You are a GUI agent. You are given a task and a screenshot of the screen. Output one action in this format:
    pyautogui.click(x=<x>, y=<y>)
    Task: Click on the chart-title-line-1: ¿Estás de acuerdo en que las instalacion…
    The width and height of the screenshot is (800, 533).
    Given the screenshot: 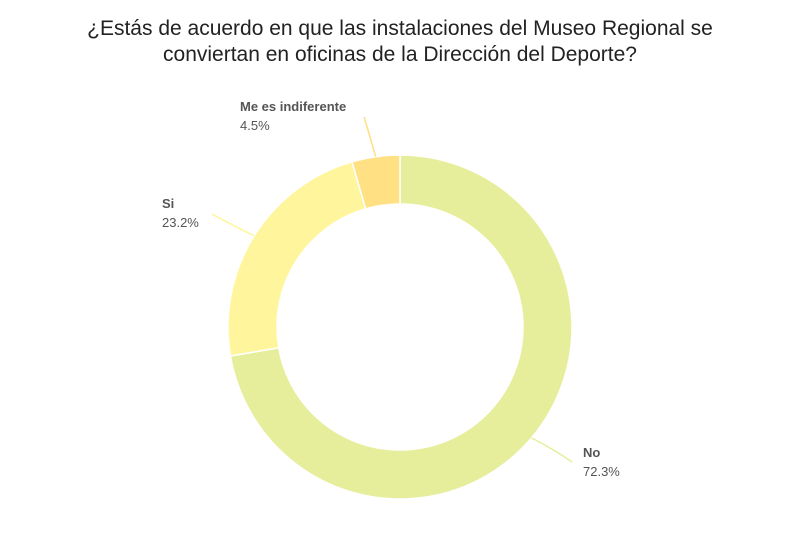 What is the action you would take?
    pyautogui.click(x=400, y=28)
    